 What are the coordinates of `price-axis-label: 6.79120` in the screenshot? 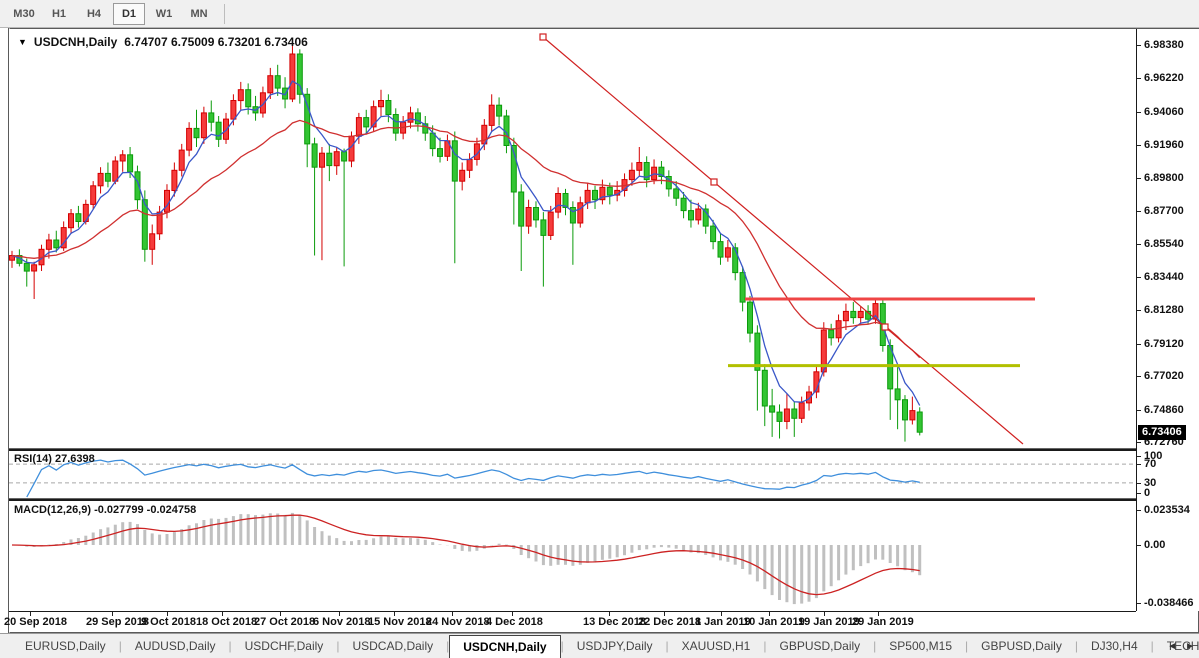 It's located at (1164, 343).